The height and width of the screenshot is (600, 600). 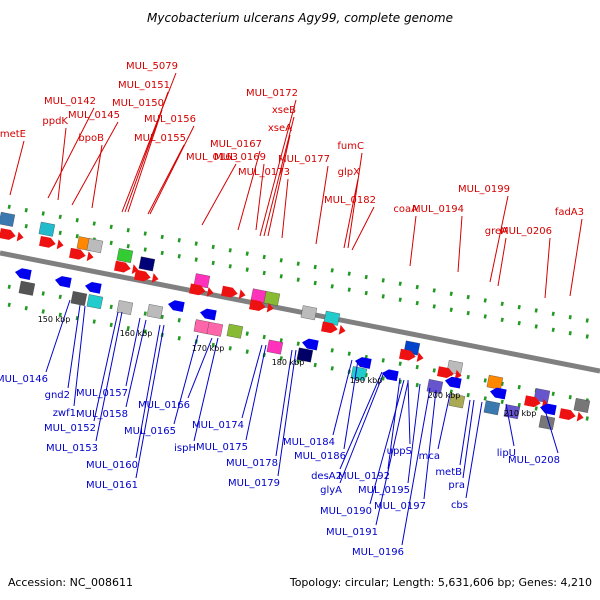 I want to click on gene-label-reverse: MUL_0186, so click(x=320, y=456).